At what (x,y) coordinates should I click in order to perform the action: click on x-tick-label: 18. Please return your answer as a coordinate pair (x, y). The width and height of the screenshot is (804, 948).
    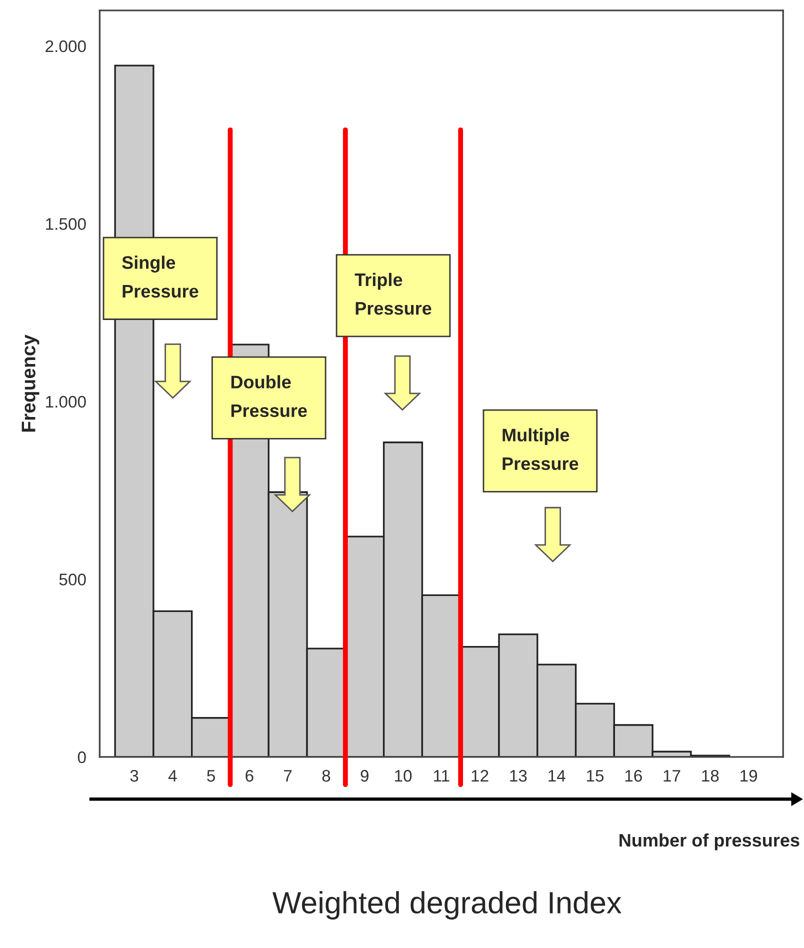
    Looking at the image, I should click on (710, 776).